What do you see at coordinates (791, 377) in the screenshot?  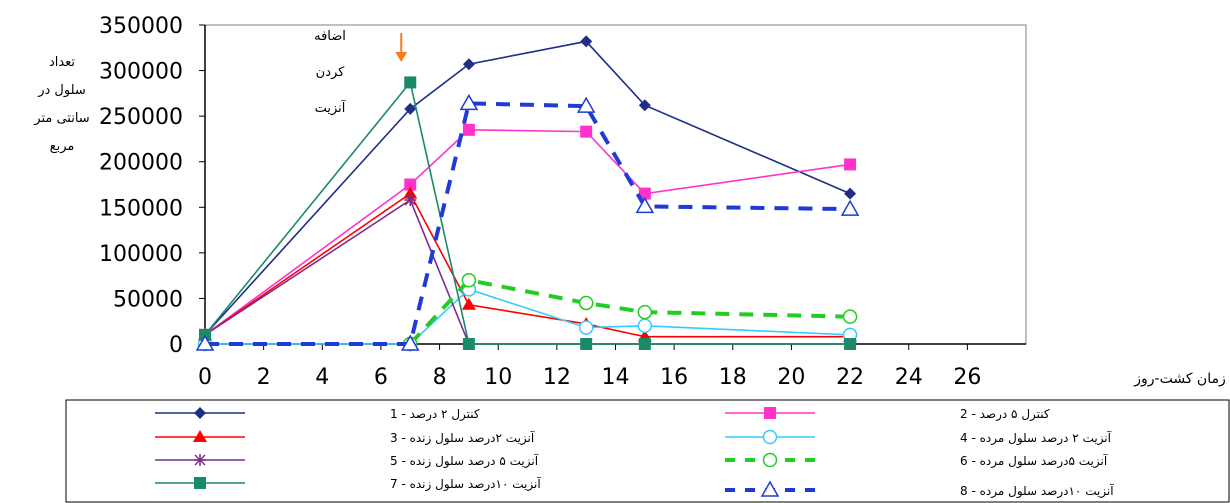 I see `x-tick-label: 20` at bounding box center [791, 377].